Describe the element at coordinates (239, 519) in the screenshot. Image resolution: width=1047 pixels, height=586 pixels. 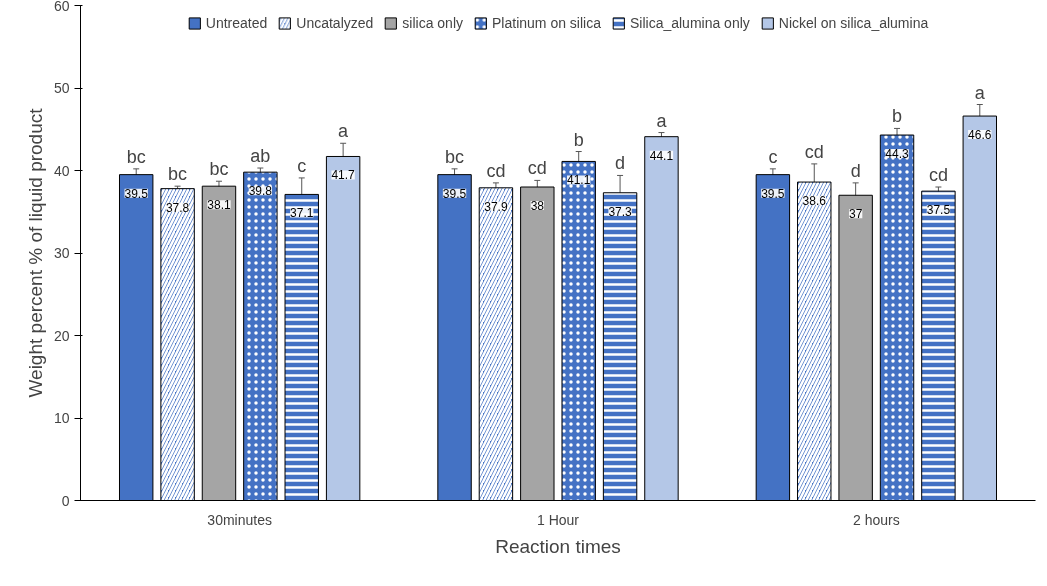
I see `x-tick-label: 30minutes` at that location.